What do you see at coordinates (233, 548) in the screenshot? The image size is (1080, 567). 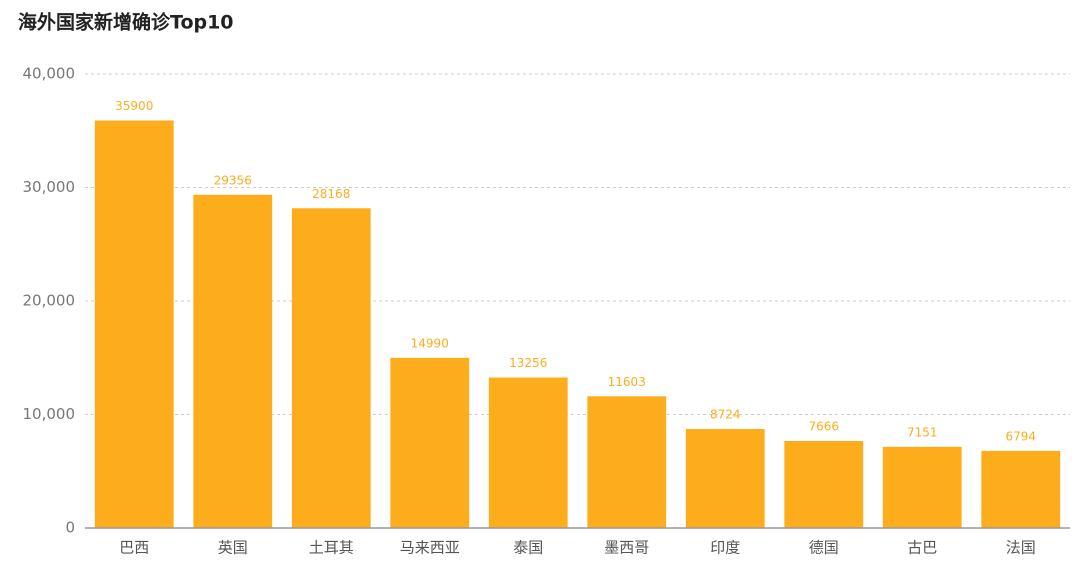 I see `x-tick-label: 英国` at bounding box center [233, 548].